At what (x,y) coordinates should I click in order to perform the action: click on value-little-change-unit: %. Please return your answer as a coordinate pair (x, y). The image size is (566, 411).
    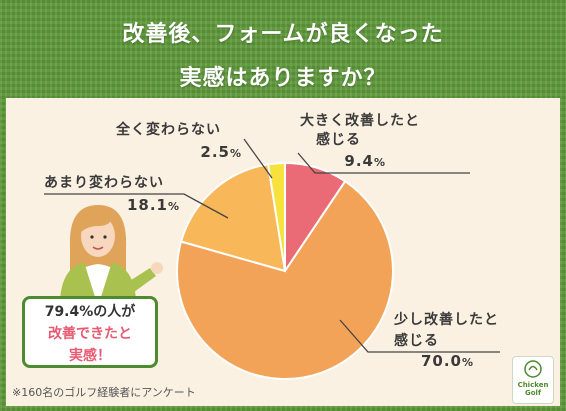
    Looking at the image, I should click on (173, 206).